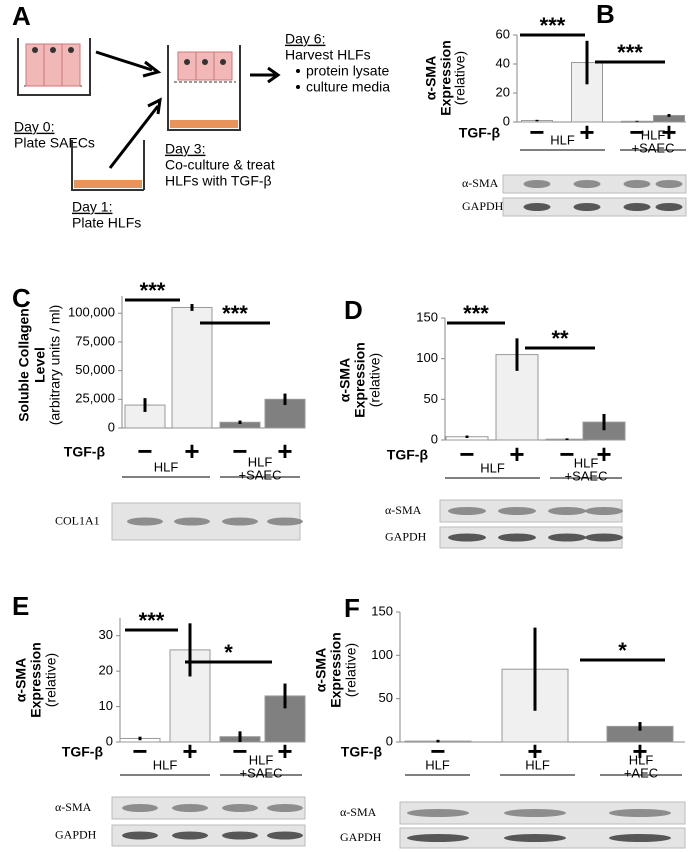 This screenshot has width=689, height=852. I want to click on step-day: Day 0:, so click(34, 127).